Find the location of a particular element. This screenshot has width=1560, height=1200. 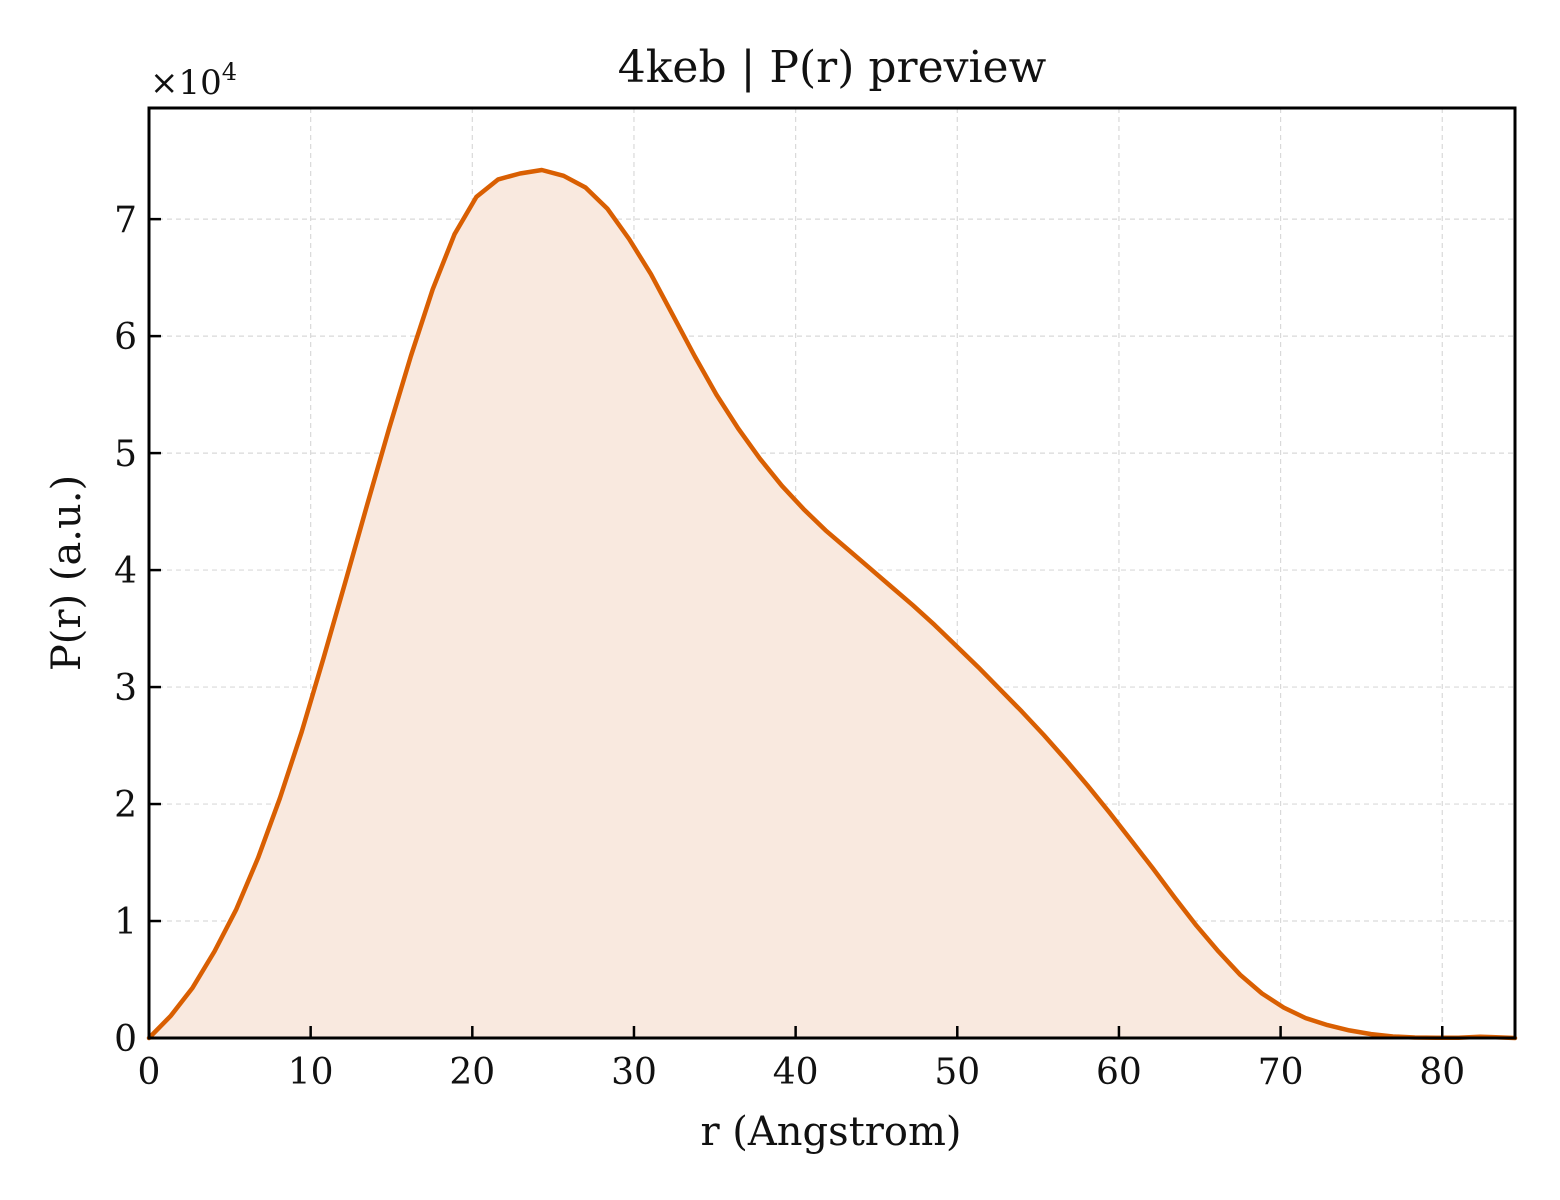

x-tick-label: 70 is located at coordinates (1281, 1072).